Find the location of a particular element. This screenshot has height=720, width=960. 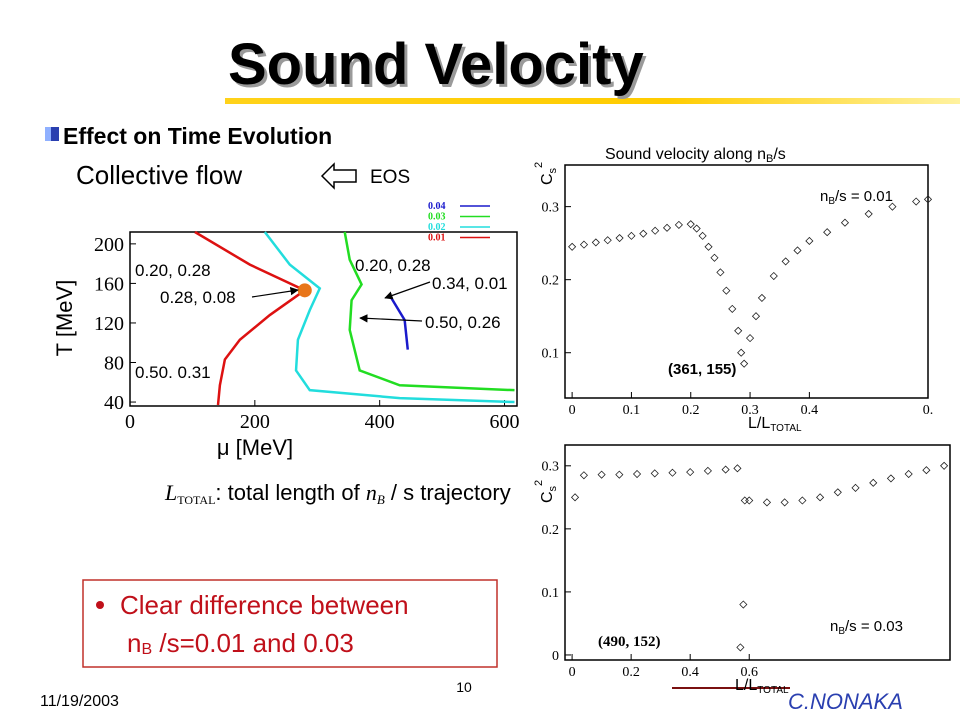

annotation: 0.34, 0.01 is located at coordinates (470, 283).